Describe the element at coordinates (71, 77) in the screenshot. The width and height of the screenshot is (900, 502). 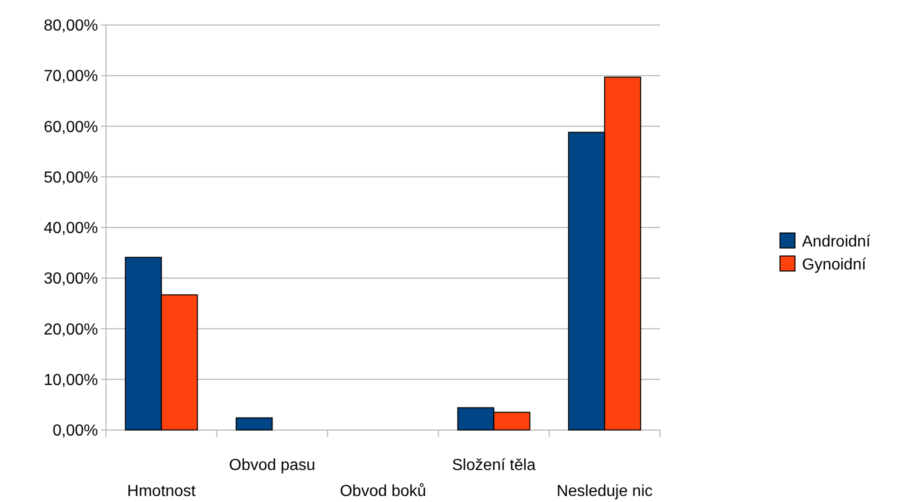
I see `y-tick-label: 70,00%` at that location.